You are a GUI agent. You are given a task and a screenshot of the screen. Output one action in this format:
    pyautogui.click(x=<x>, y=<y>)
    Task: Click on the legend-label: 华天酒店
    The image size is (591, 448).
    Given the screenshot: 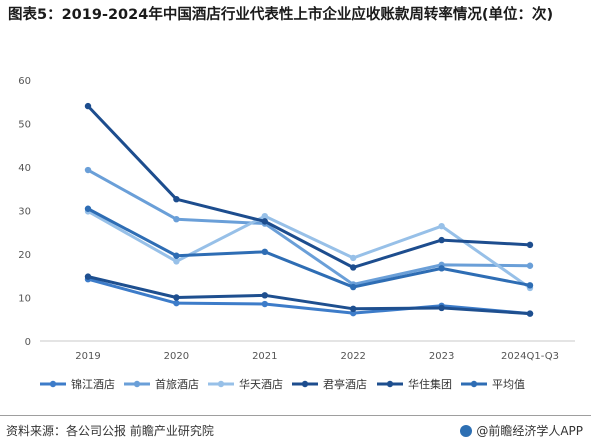 What is the action you would take?
    pyautogui.click(x=261, y=384)
    